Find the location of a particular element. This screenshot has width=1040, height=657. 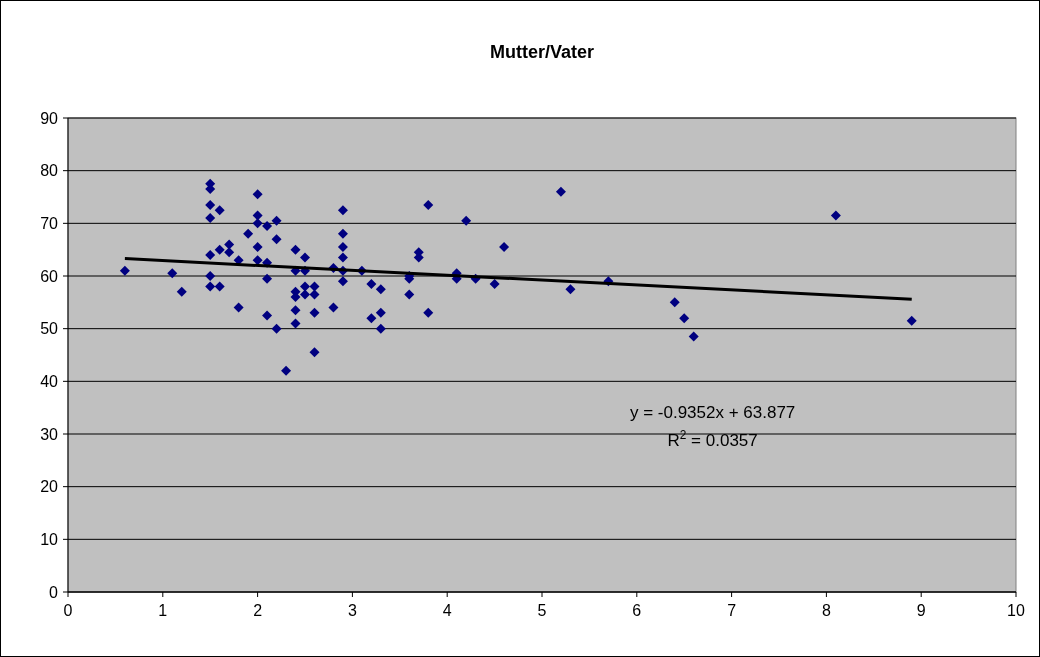

y-tick-label: 70 is located at coordinates (49, 223).